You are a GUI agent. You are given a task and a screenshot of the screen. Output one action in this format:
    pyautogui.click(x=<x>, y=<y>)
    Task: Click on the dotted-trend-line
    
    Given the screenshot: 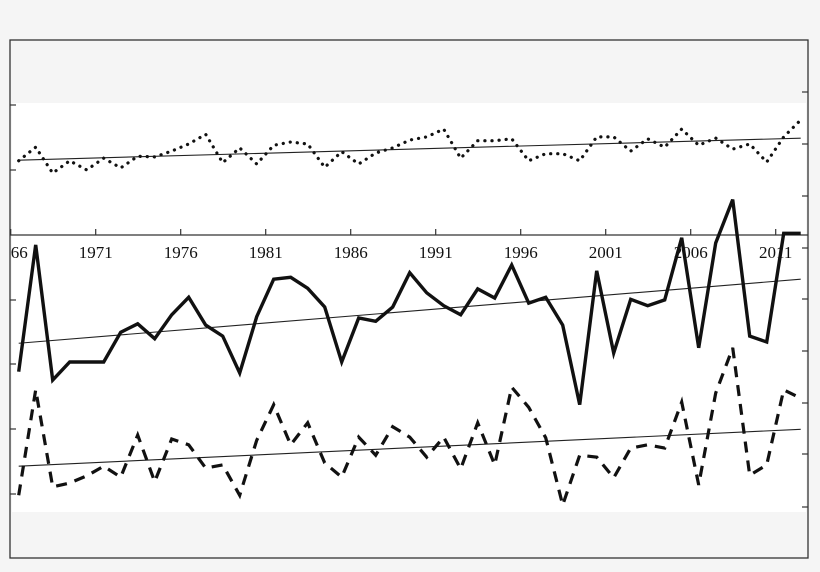 What is the action you would take?
    pyautogui.click(x=409, y=149)
    